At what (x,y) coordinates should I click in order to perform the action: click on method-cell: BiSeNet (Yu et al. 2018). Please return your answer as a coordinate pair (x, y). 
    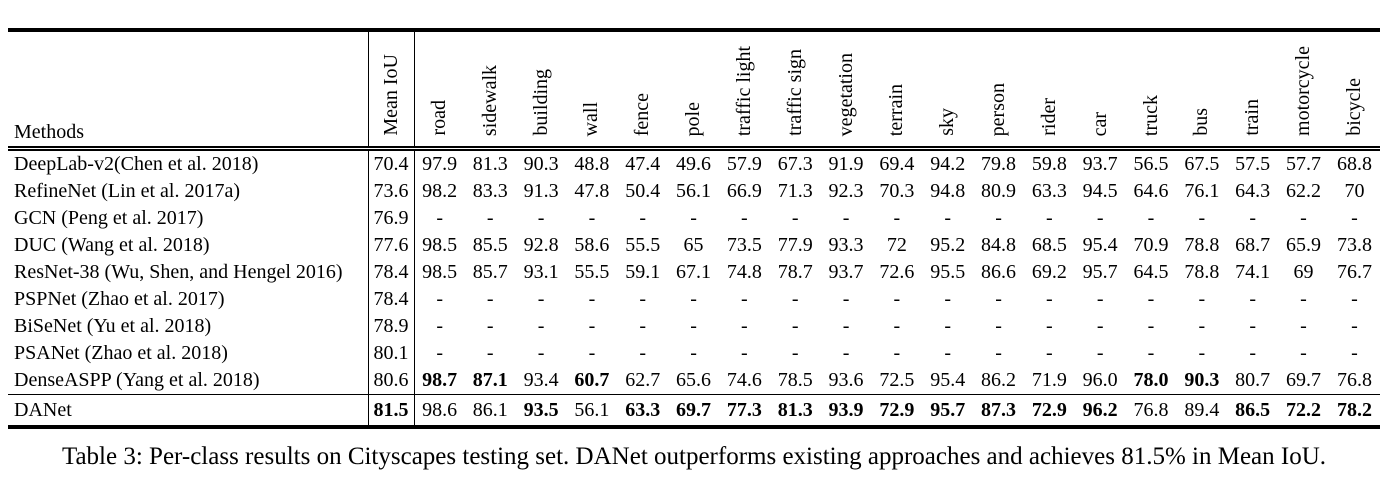
    Looking at the image, I should click on (188, 326).